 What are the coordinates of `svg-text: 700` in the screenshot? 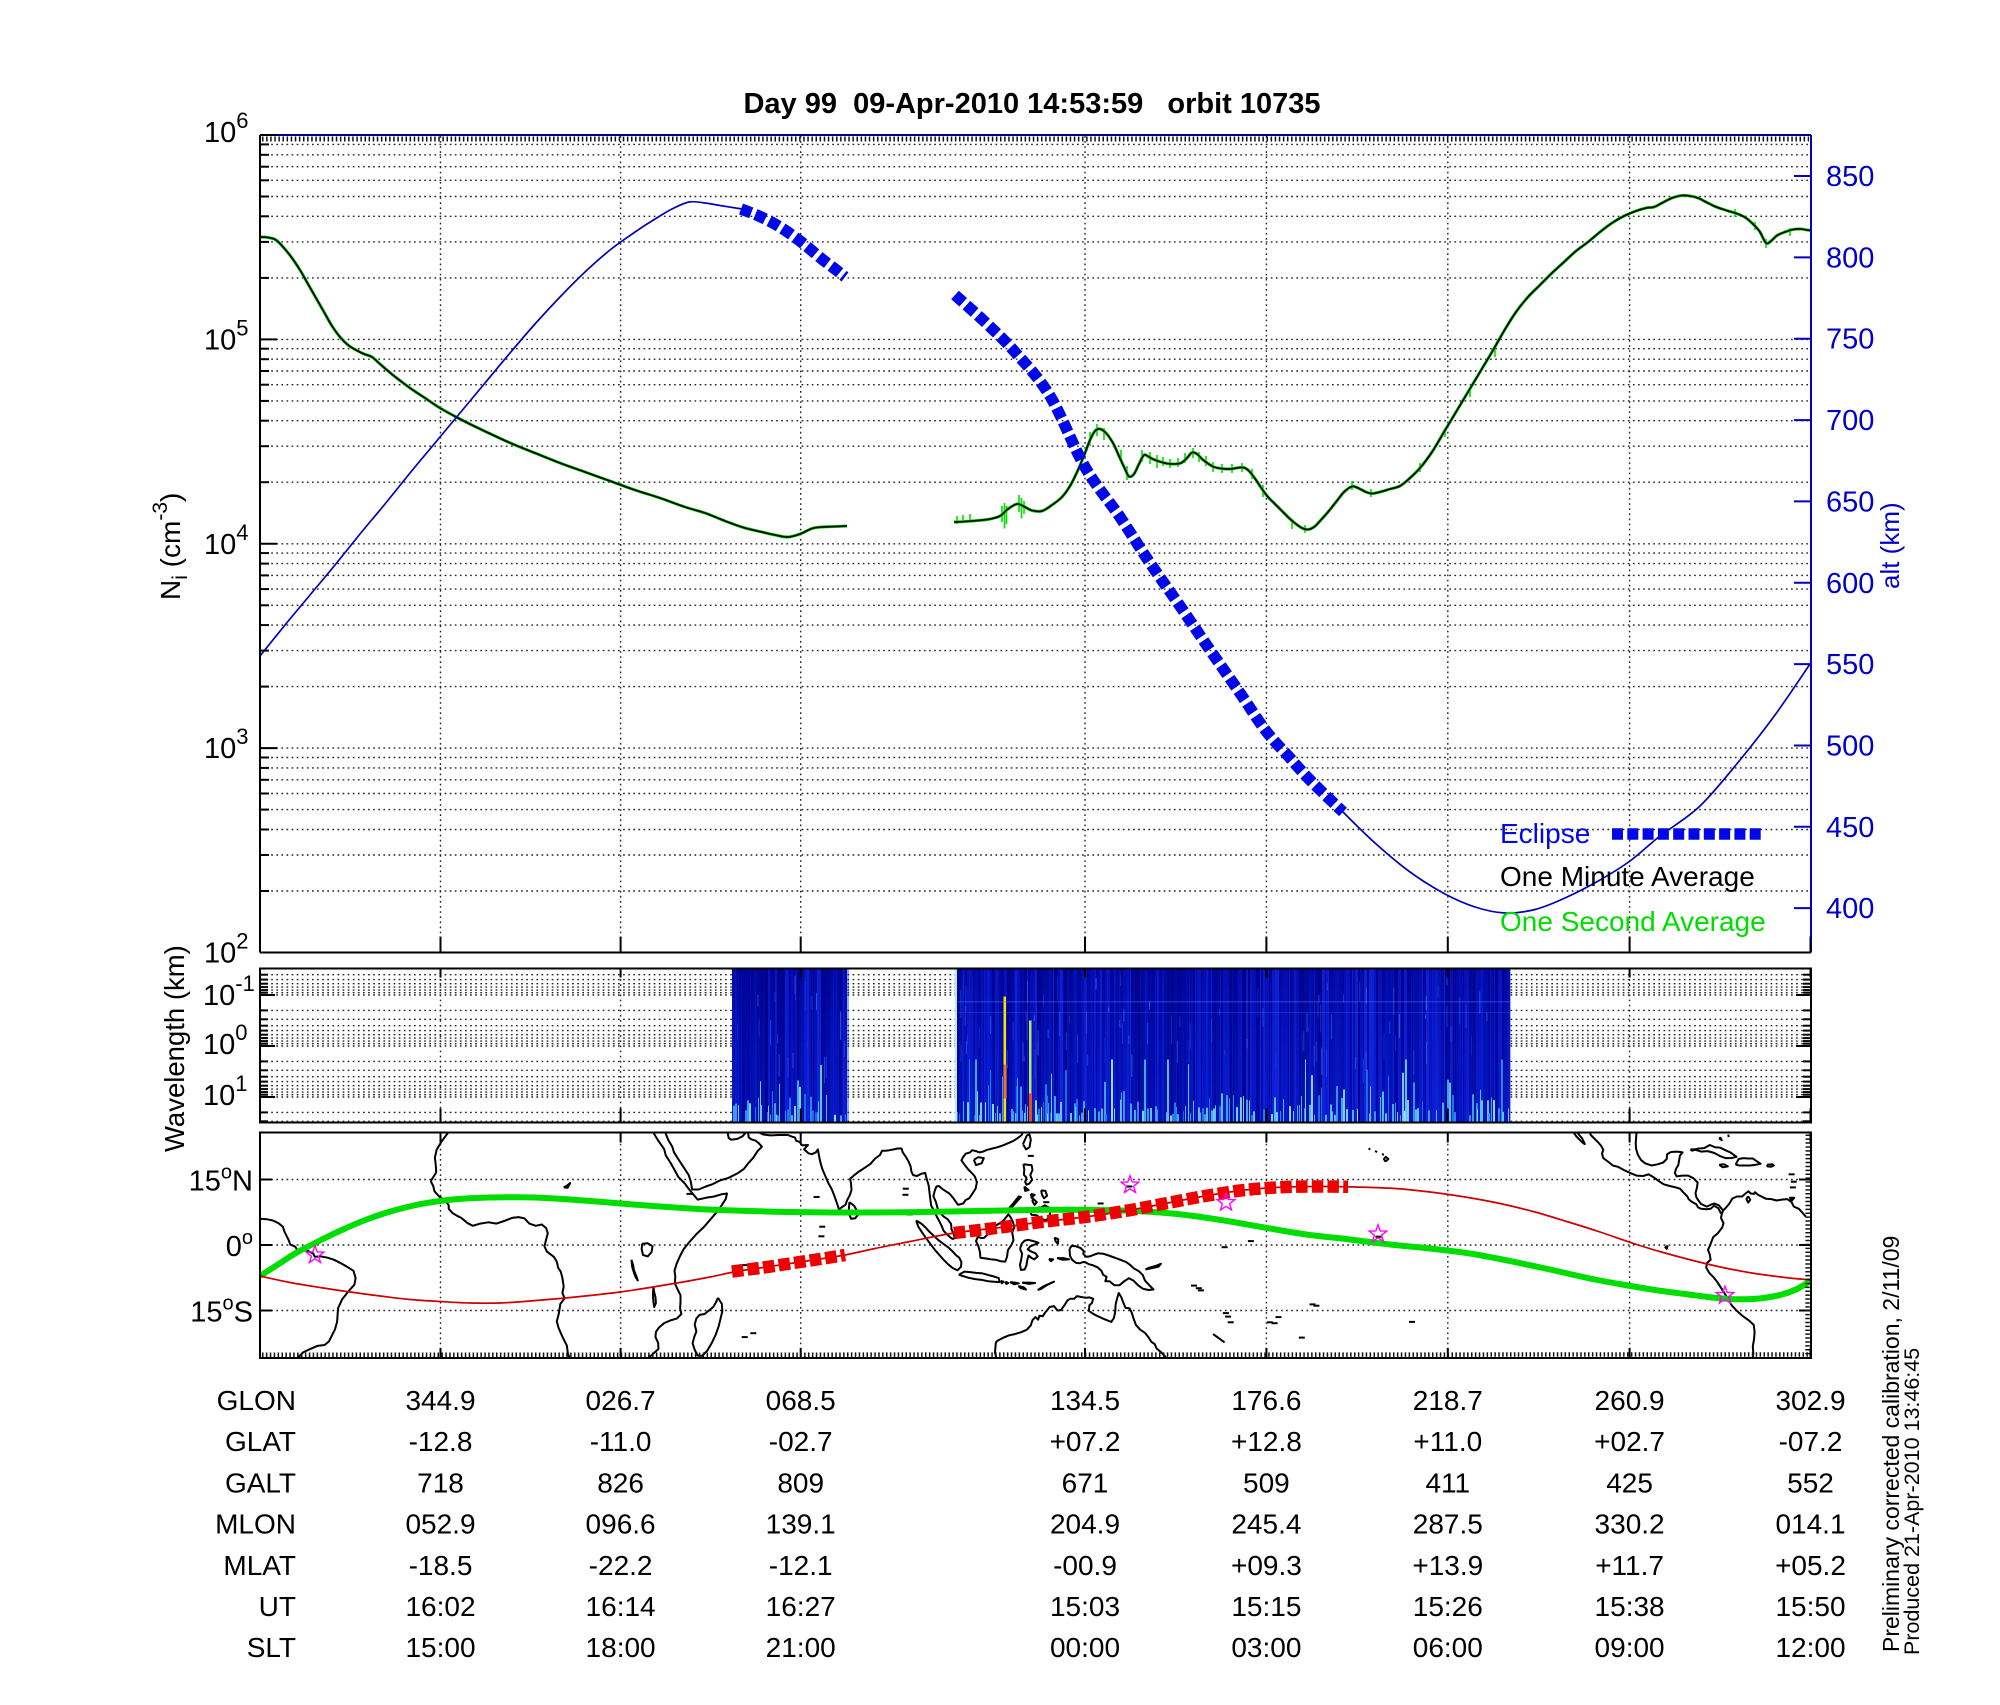 It's located at (1850, 421).